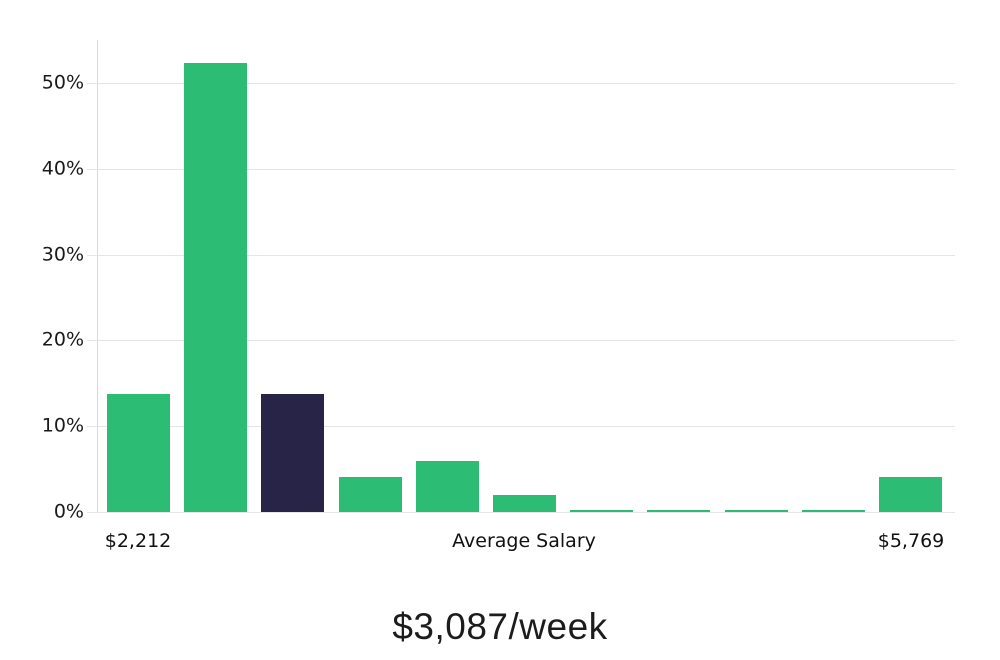  I want to click on y-axis-line, so click(97, 276).